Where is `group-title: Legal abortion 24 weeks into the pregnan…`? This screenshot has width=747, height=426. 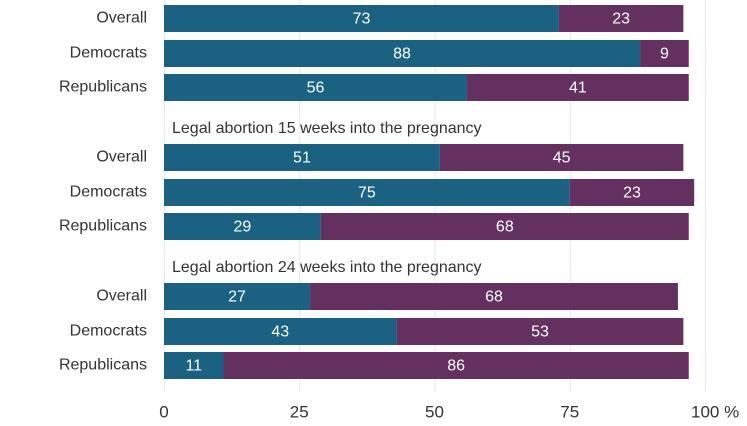 group-title: Legal abortion 24 weeks into the pregnan… is located at coordinates (327, 267).